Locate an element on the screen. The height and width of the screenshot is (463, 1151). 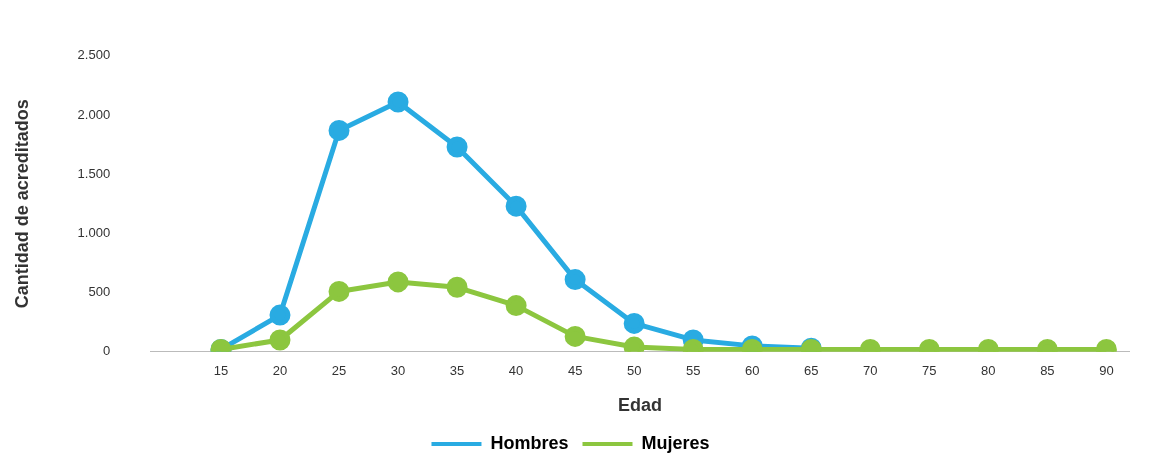
y-tick-label: 0 is located at coordinates (106, 351).